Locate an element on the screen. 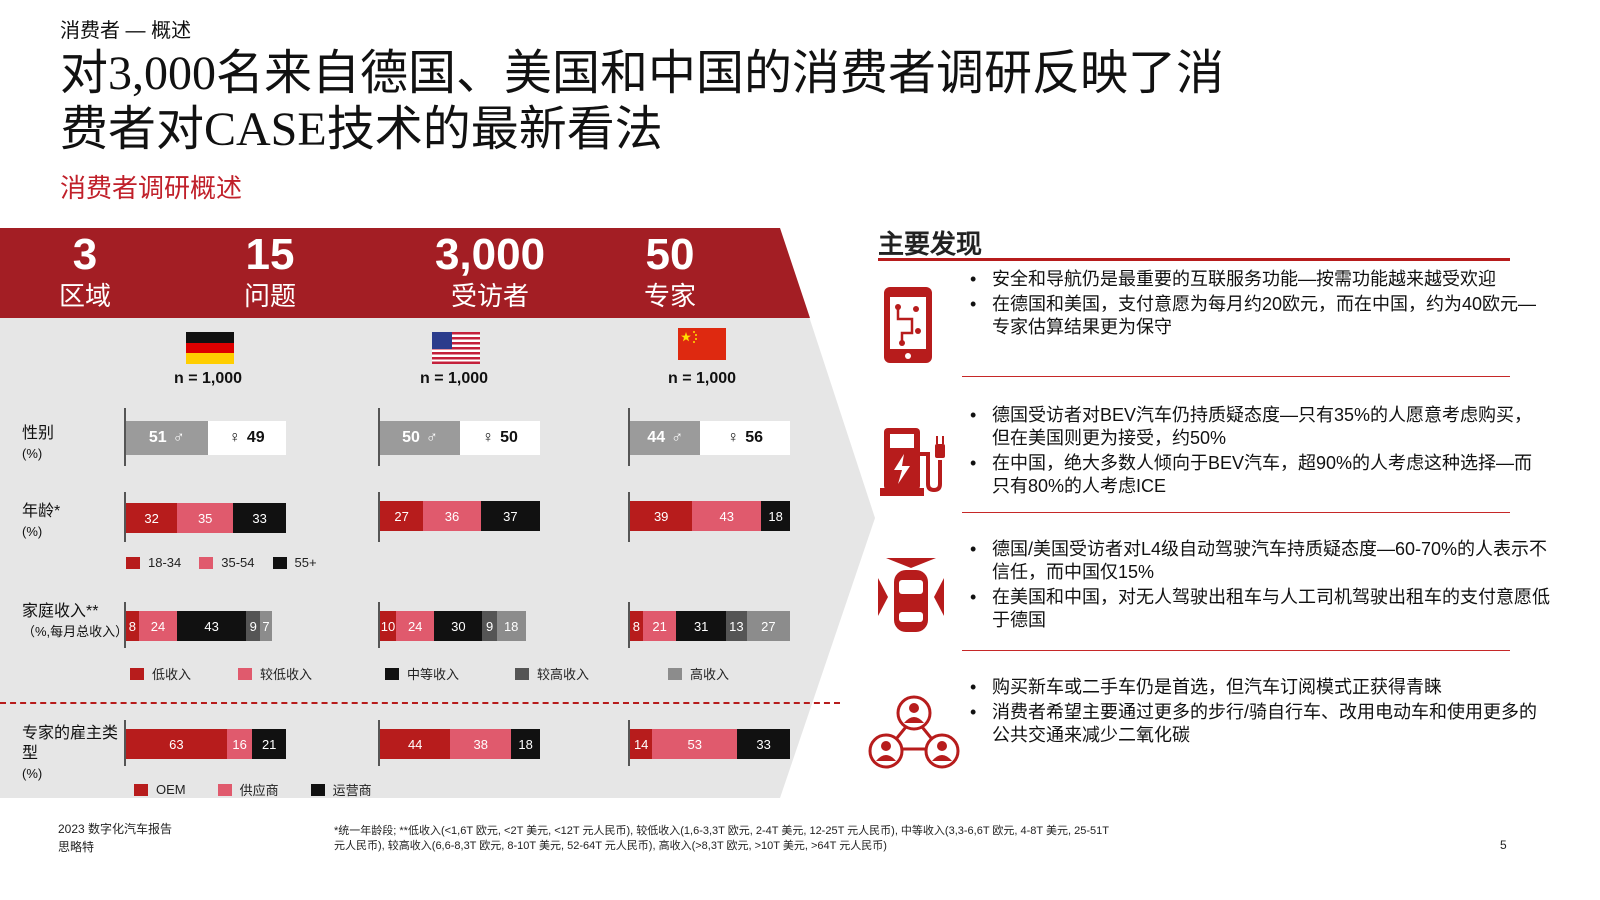 This screenshot has width=1600, height=900. age-bar-segment: 43 is located at coordinates (727, 516).